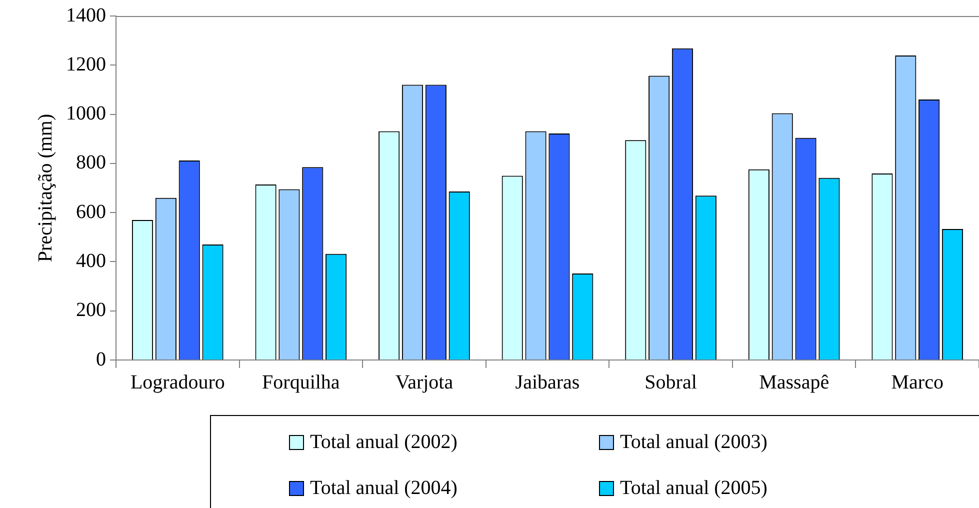 This screenshot has width=979, height=508. What do you see at coordinates (794, 382) in the screenshot?
I see `x-tick-label: Massapê` at bounding box center [794, 382].